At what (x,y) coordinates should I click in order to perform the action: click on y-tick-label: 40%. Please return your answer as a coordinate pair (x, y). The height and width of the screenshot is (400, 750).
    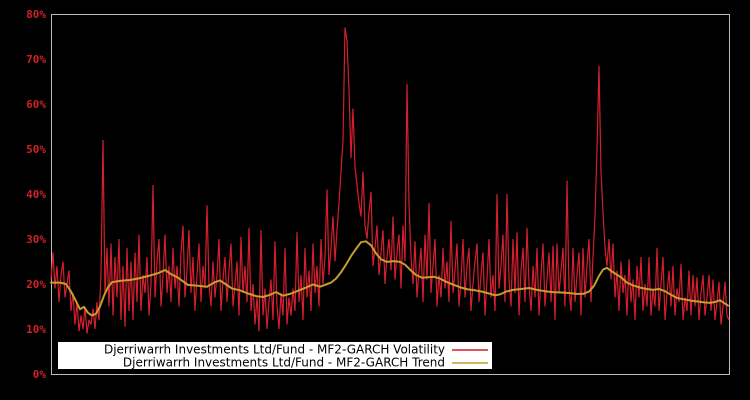
    Looking at the image, I should click on (36, 194).